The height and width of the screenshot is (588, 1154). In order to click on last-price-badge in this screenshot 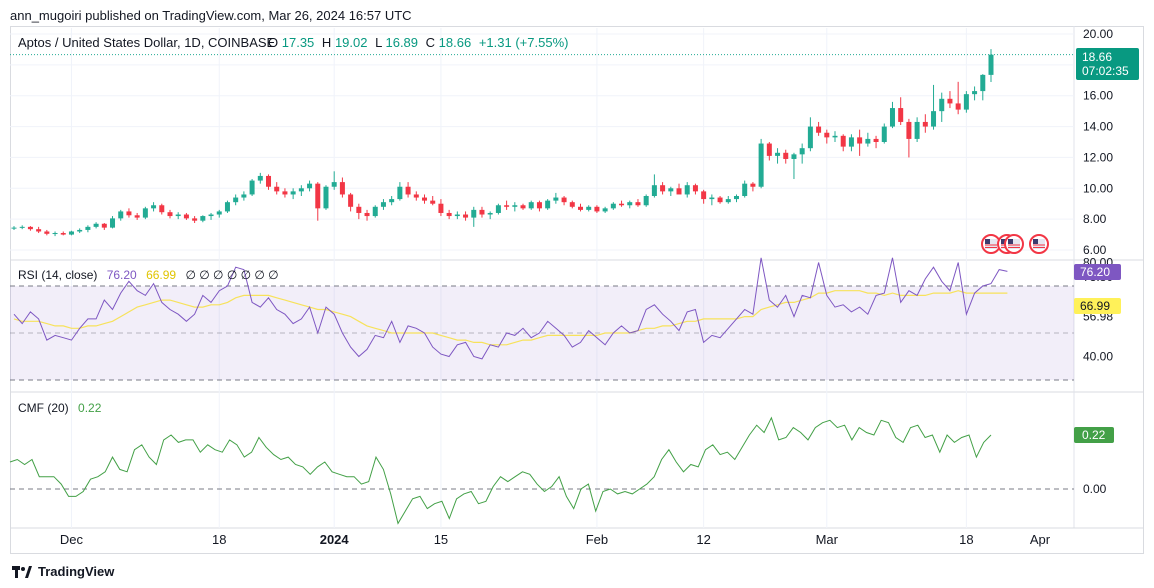, I will do `click(1107, 64)`.